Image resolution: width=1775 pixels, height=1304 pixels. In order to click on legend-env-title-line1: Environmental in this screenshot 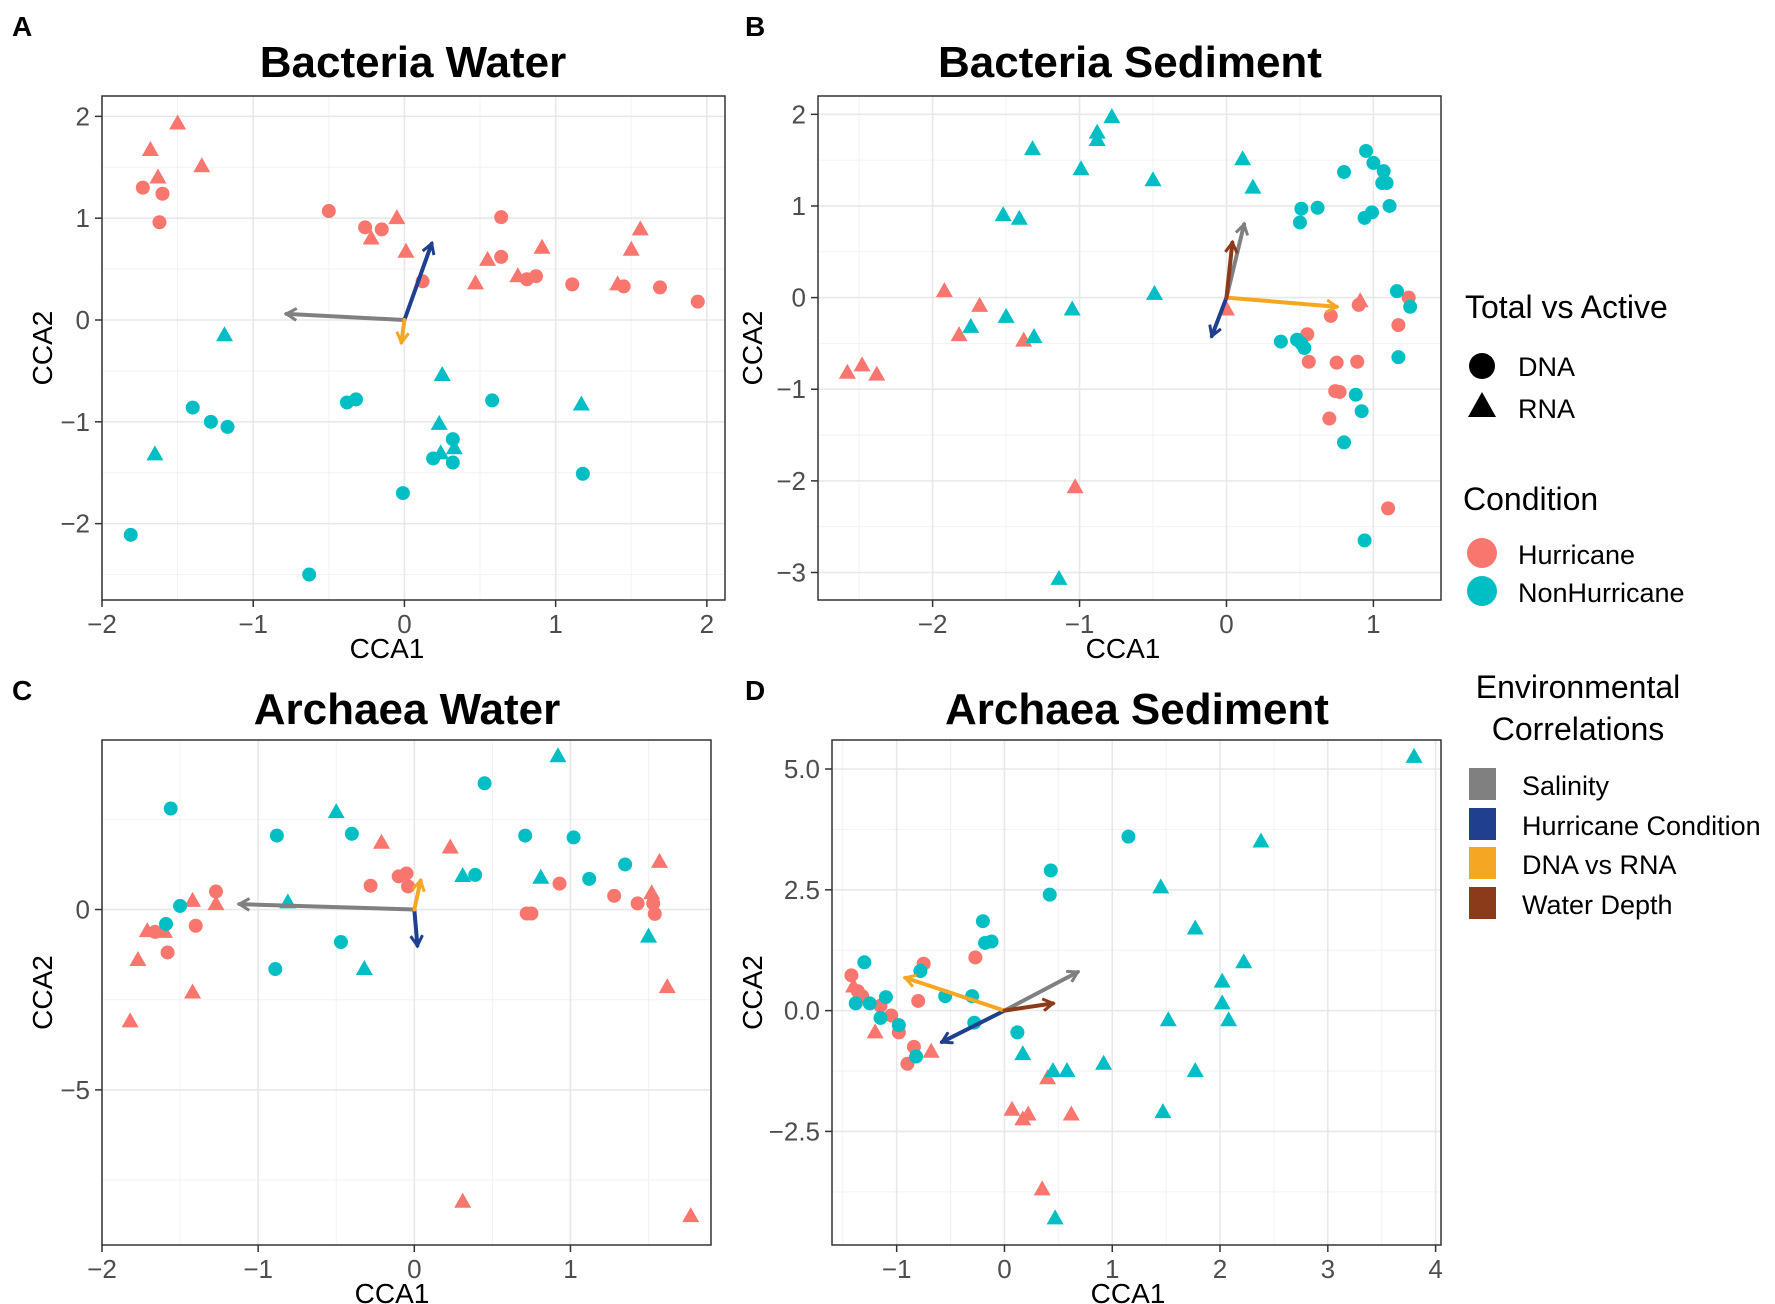, I will do `click(1578, 687)`.